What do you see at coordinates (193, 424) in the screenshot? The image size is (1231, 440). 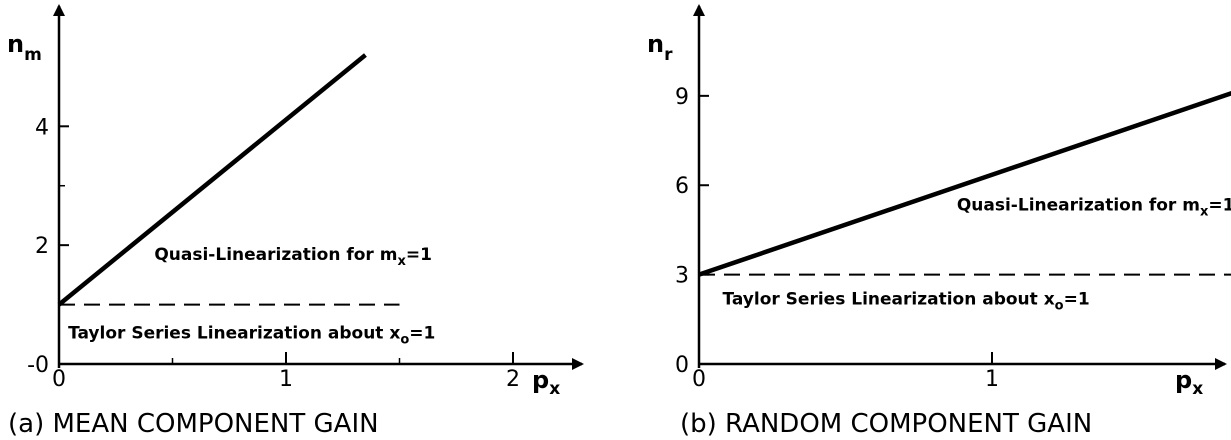 I see `chart-caption: (a) MEAN COMPONENT GAIN` at bounding box center [193, 424].